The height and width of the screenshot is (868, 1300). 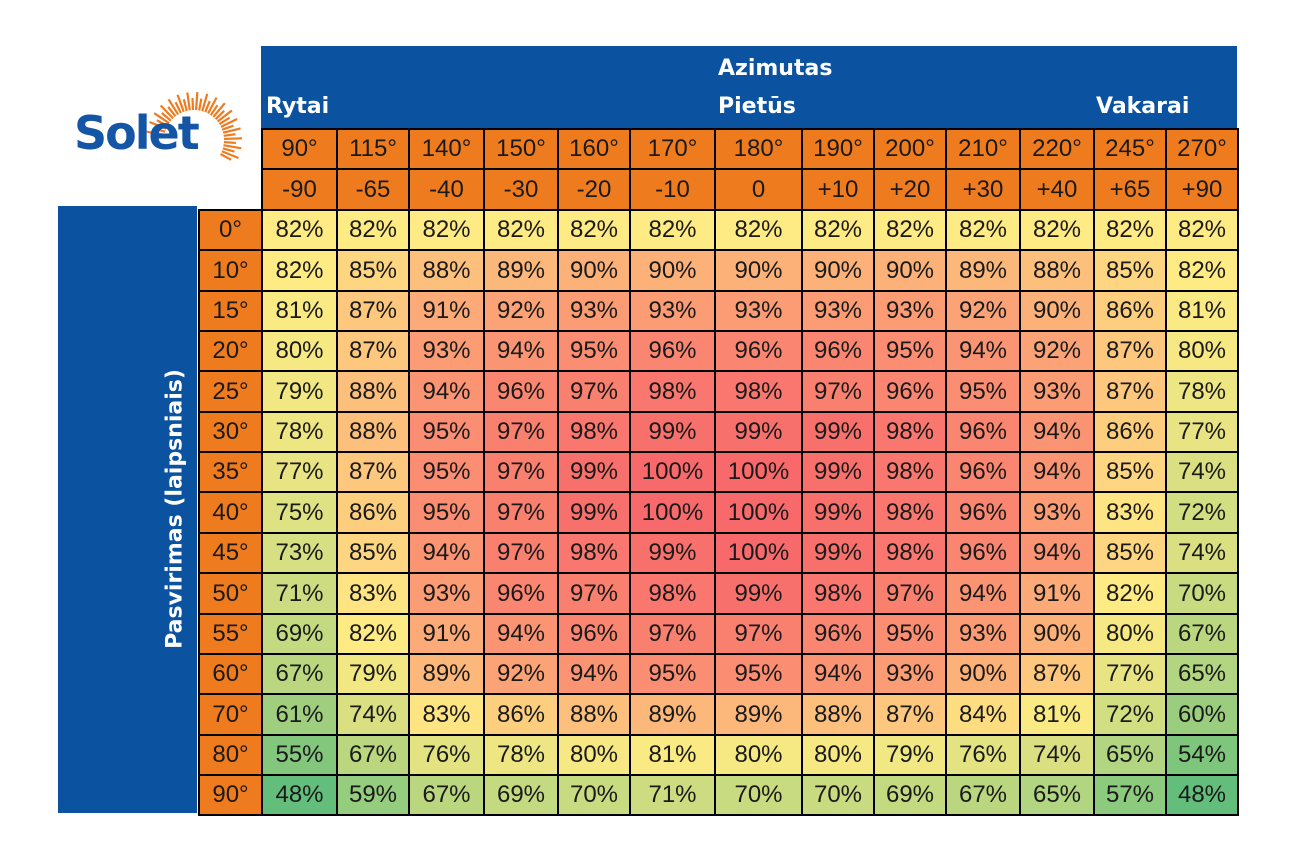 What do you see at coordinates (594, 189) in the screenshot?
I see `azimuth-offset-cell: -20` at bounding box center [594, 189].